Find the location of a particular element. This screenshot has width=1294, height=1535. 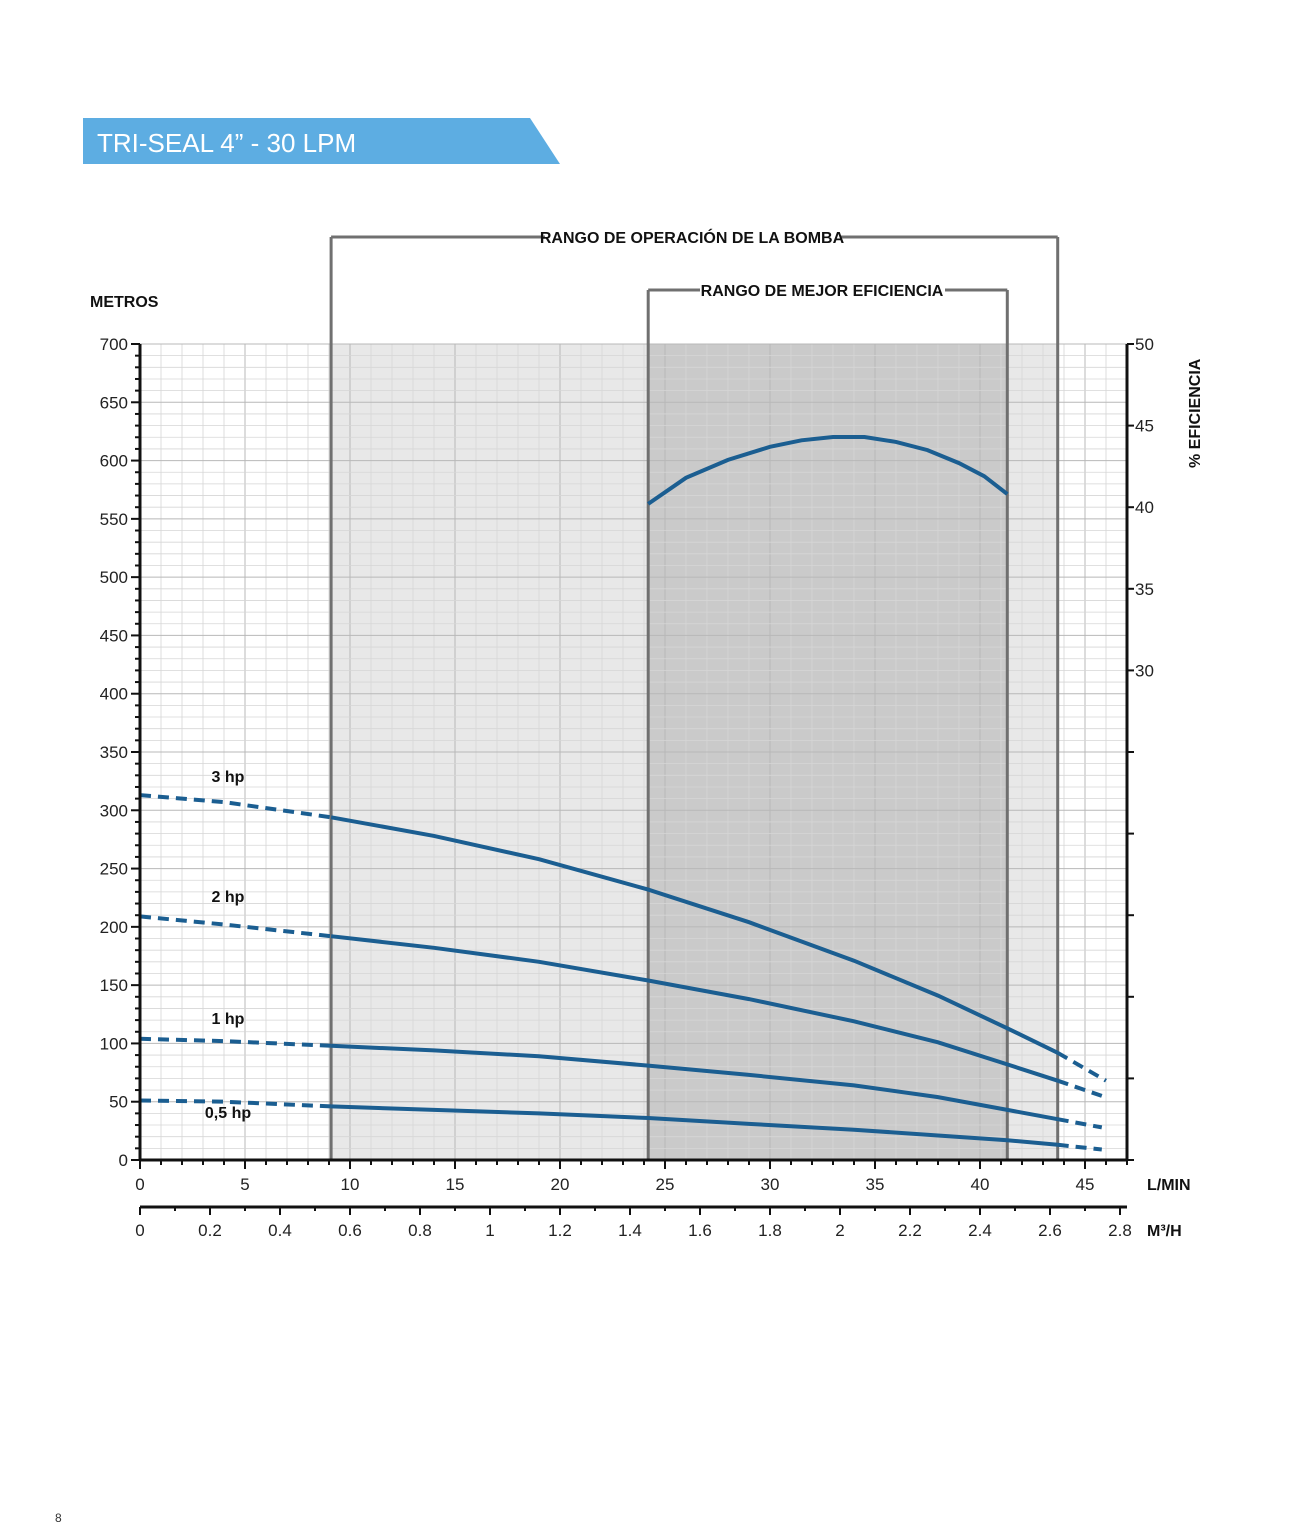

y-left-tick-label: 450 is located at coordinates (114, 635).